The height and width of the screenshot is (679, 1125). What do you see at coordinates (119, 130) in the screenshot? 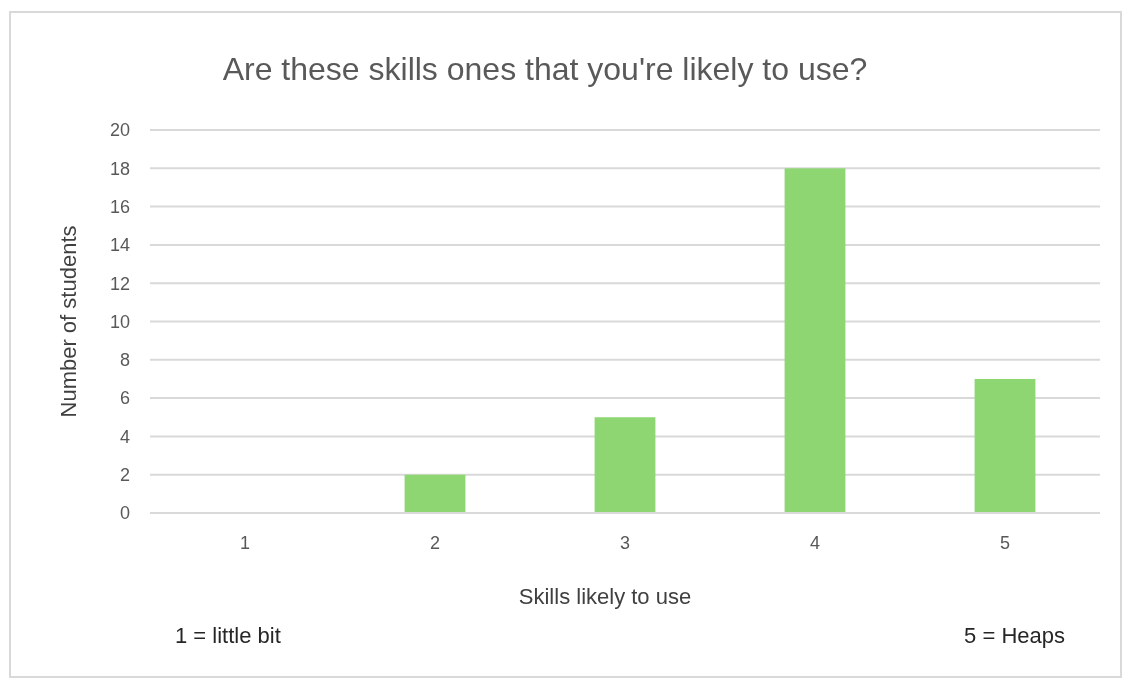
I see `y-tick-label: 20` at bounding box center [119, 130].